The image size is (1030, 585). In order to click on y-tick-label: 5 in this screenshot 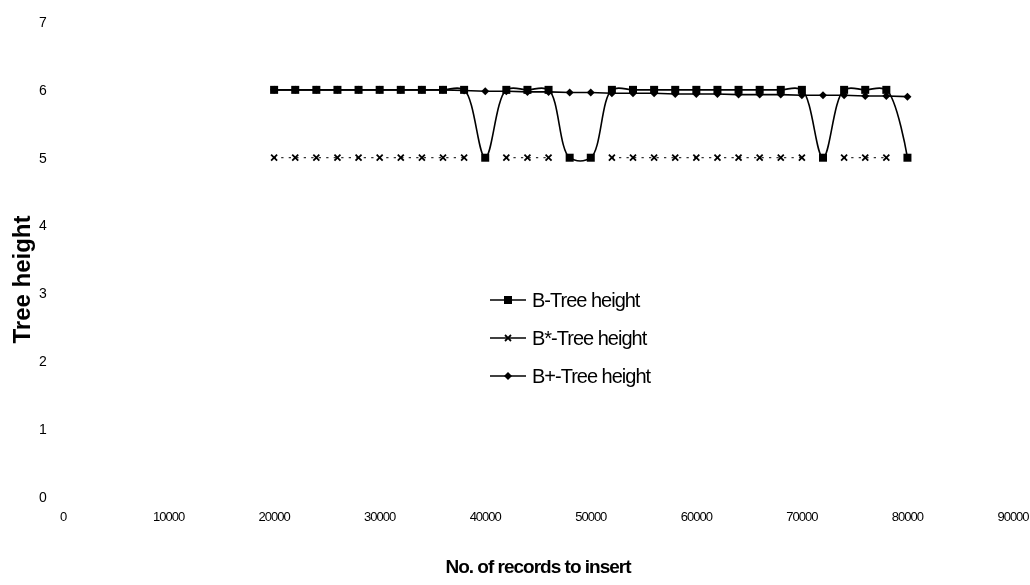, I will do `click(43, 157)`.